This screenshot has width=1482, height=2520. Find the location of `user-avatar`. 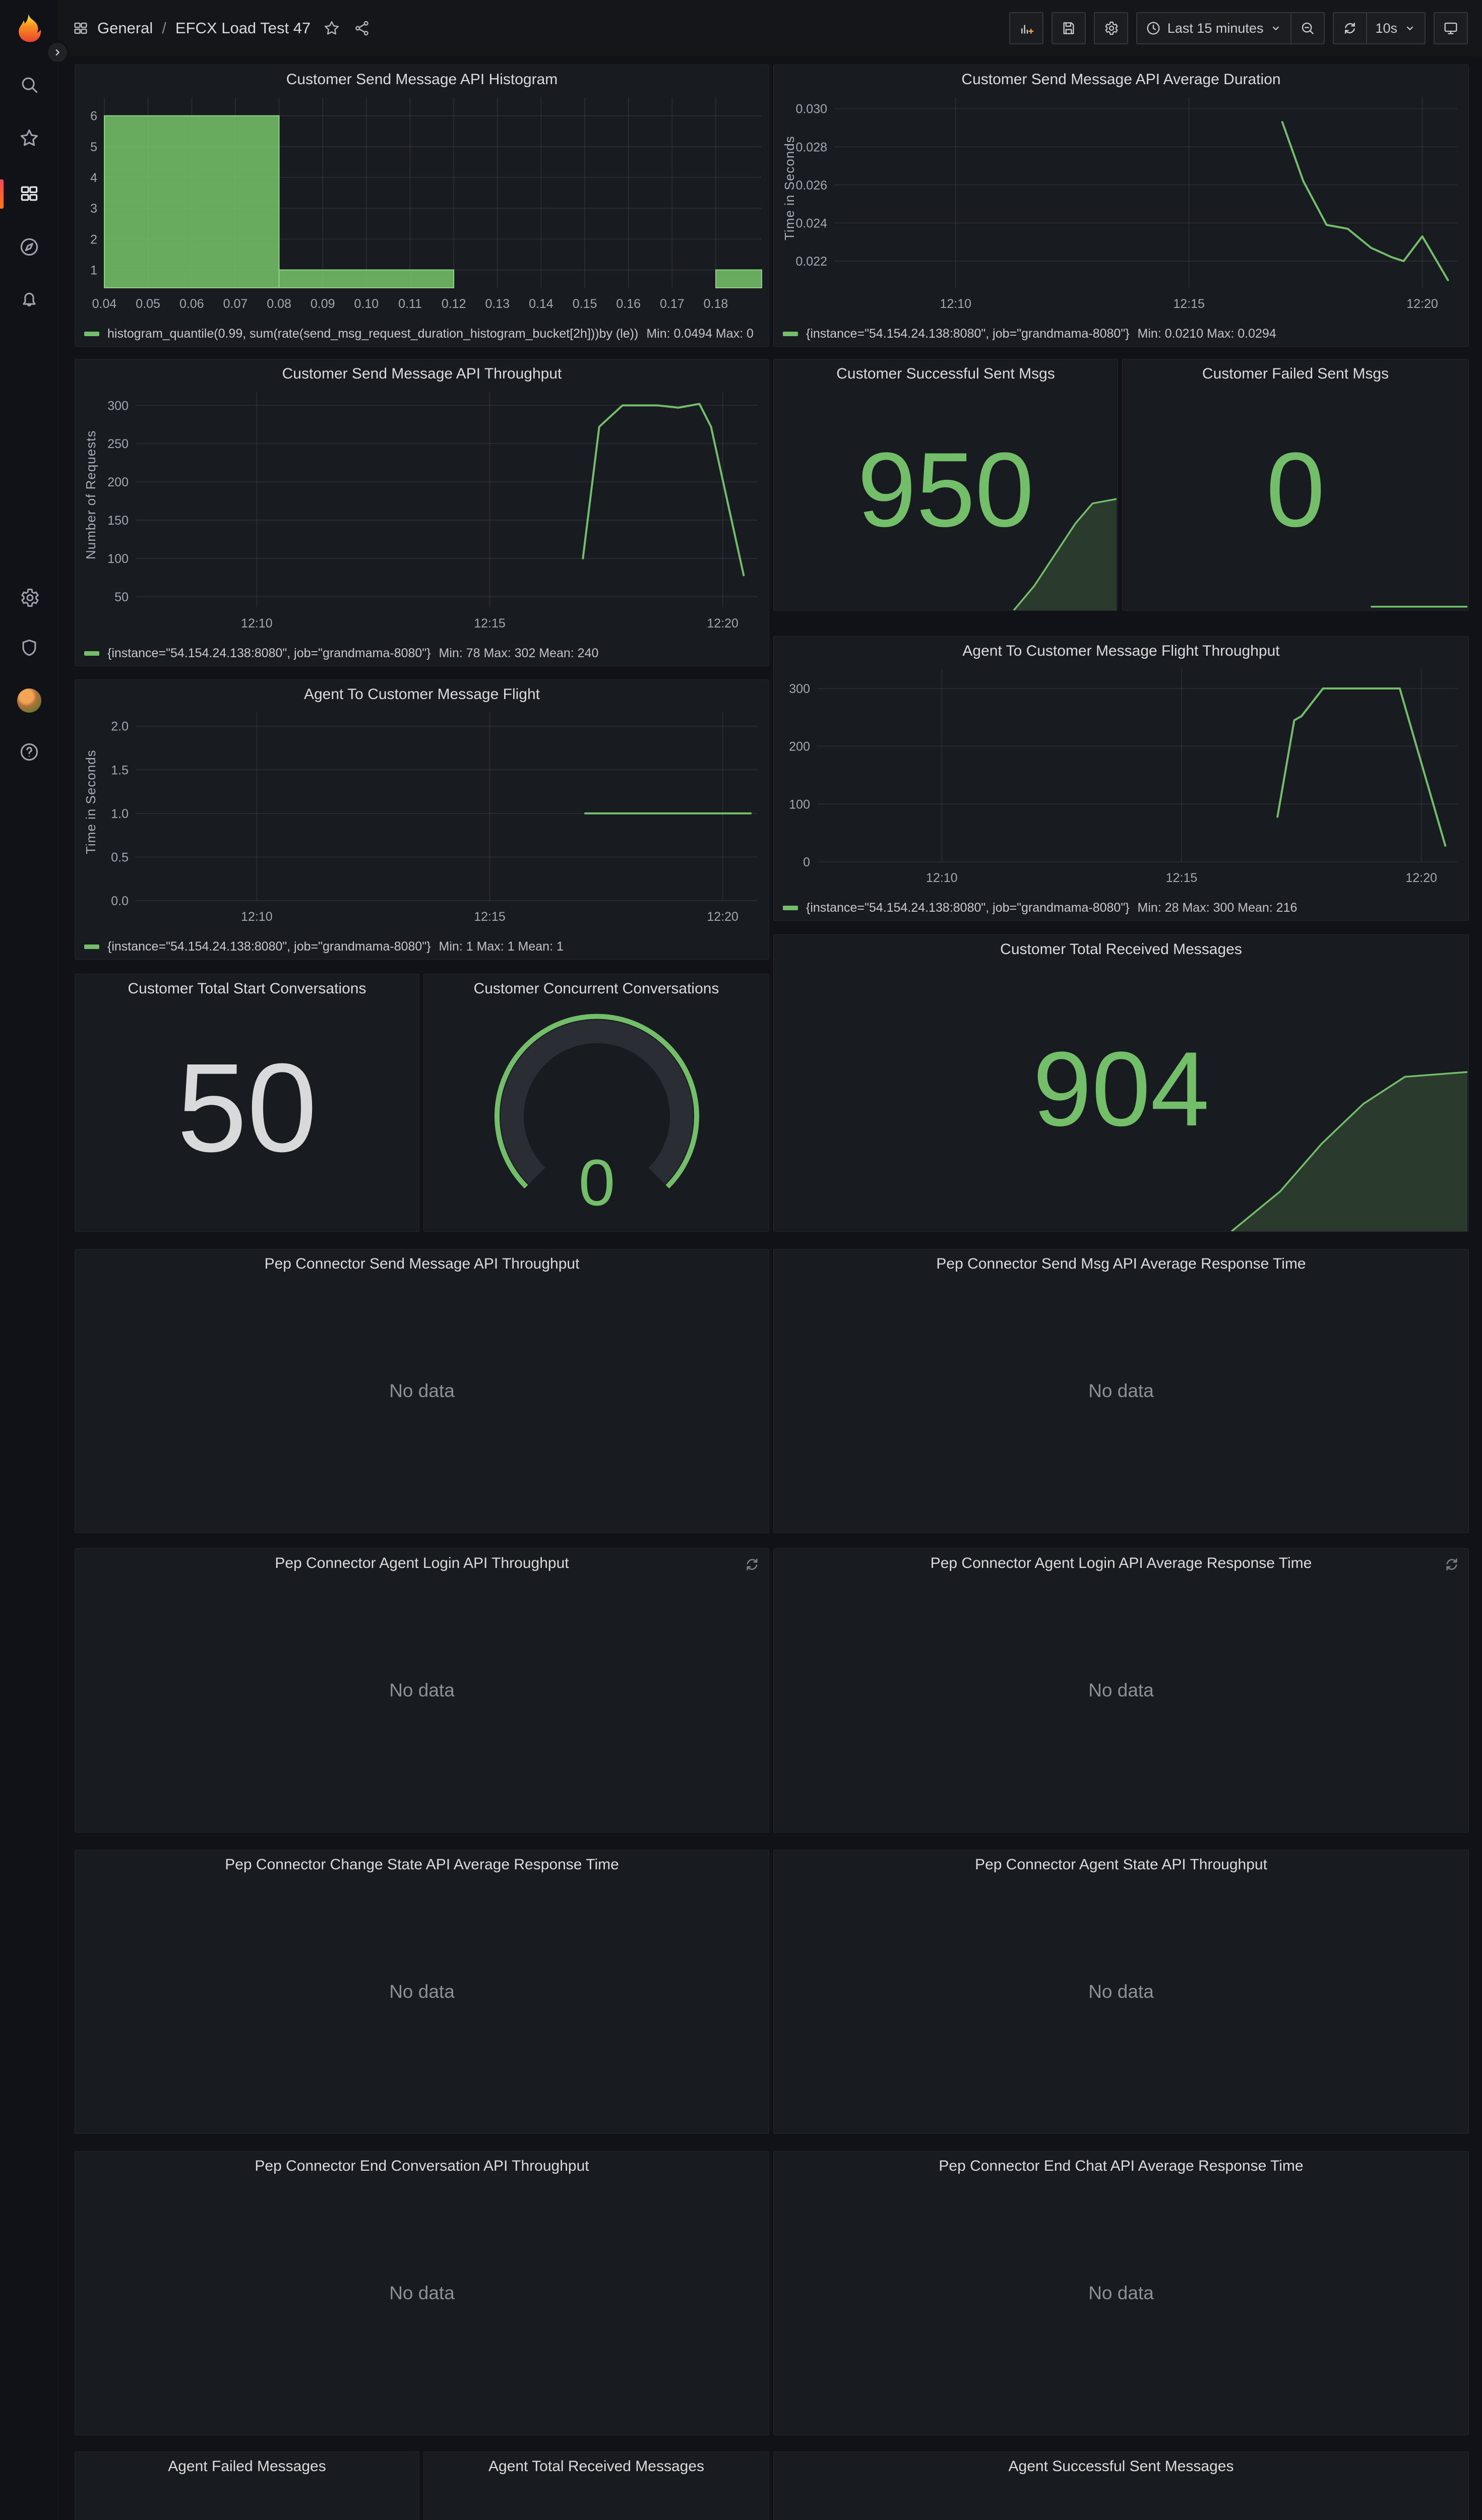

user-avatar is located at coordinates (29, 701).